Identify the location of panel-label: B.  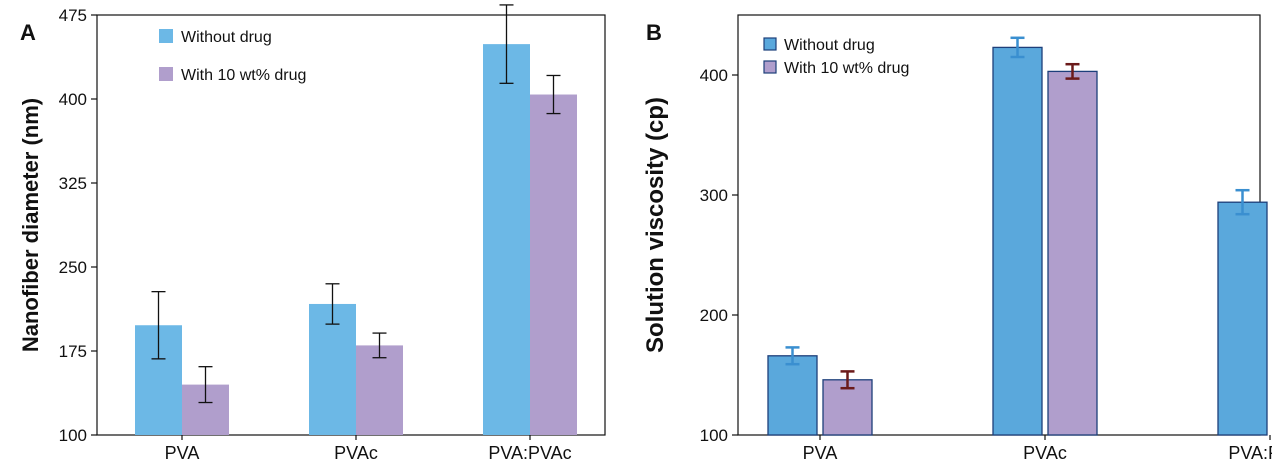
(654, 32).